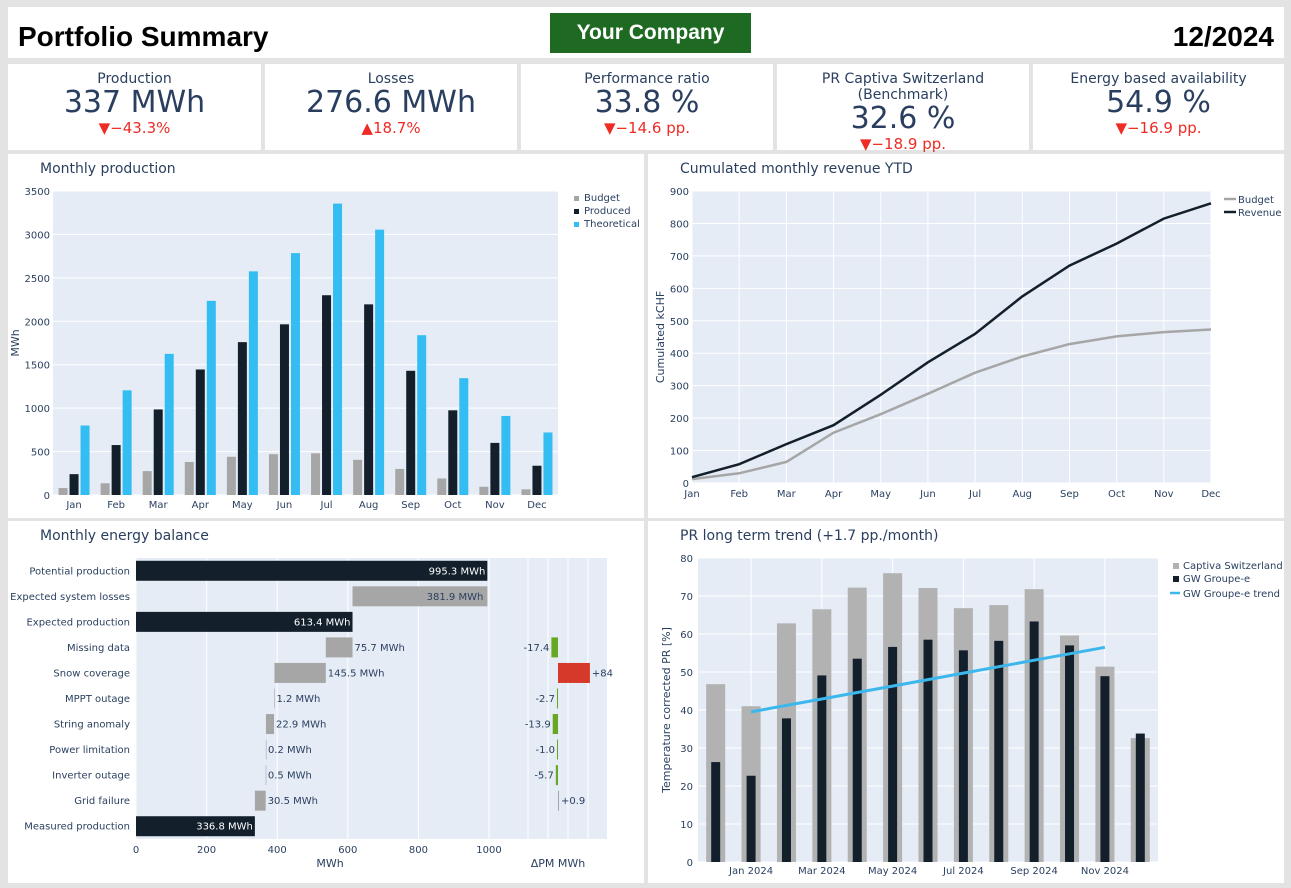 Image resolution: width=1291 pixels, height=888 pixels. I want to click on x-tick-label: Jan 2024, so click(750, 871).